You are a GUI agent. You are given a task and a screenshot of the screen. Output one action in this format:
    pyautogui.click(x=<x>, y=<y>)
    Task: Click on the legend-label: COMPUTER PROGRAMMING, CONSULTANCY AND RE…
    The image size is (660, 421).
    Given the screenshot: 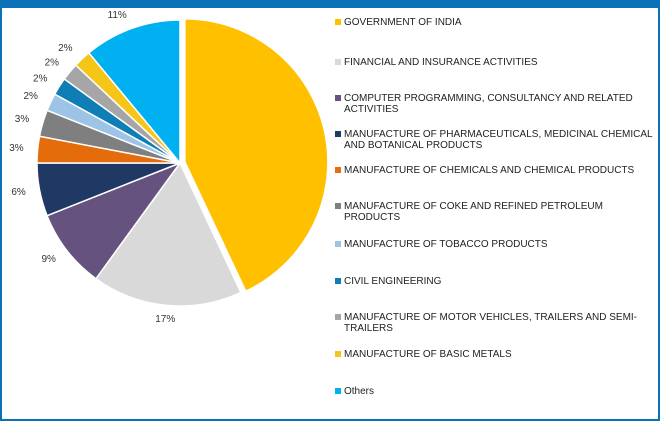 What is the action you would take?
    pyautogui.click(x=488, y=104)
    